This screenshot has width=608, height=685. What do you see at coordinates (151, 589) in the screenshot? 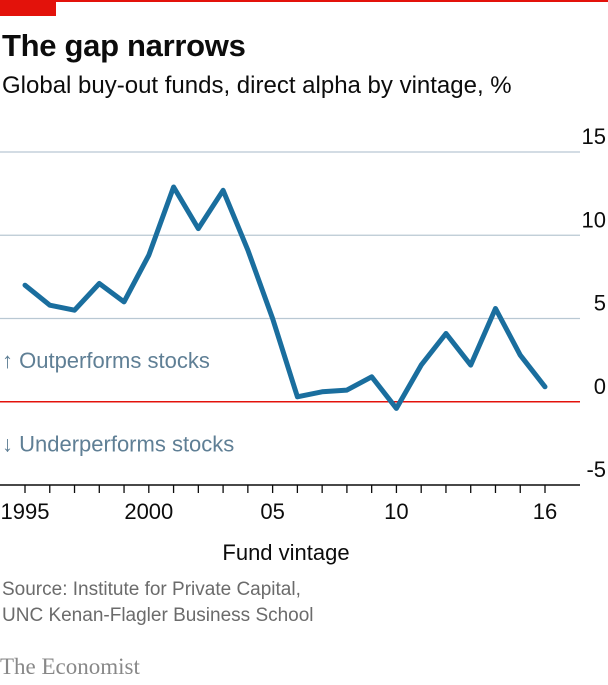
I see `source-line-1: Source: Institute for Private Capital,` at bounding box center [151, 589].